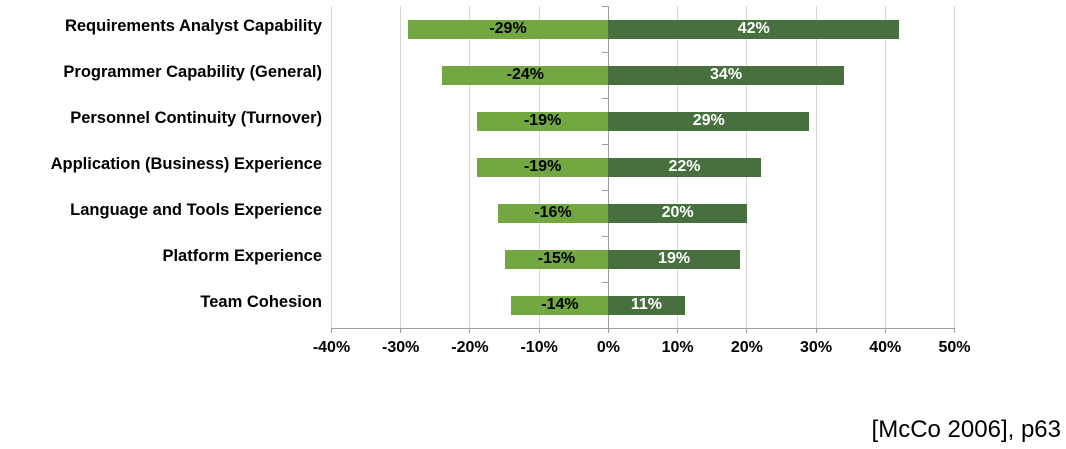 This screenshot has height=449, width=1066. I want to click on bar-value-negative: -29%, so click(508, 29).